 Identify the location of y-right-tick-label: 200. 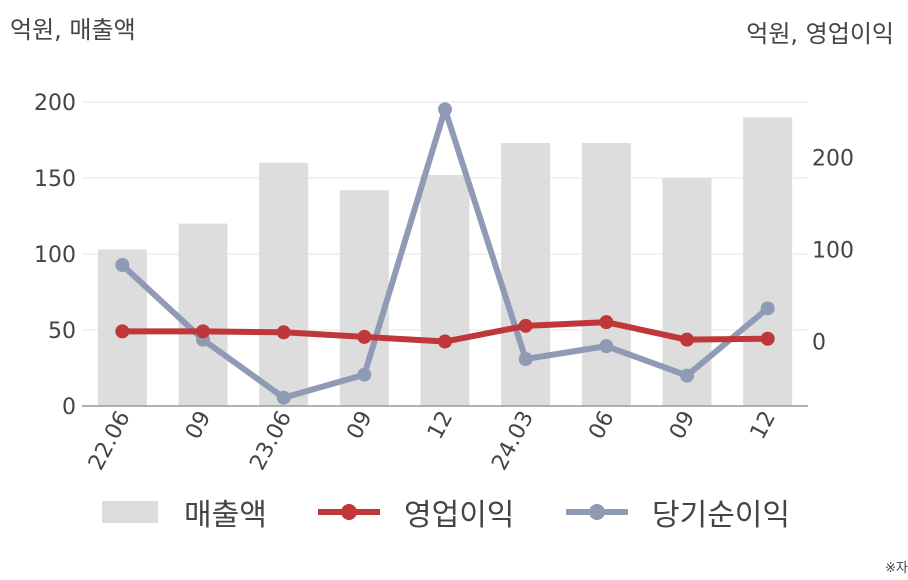
(833, 158).